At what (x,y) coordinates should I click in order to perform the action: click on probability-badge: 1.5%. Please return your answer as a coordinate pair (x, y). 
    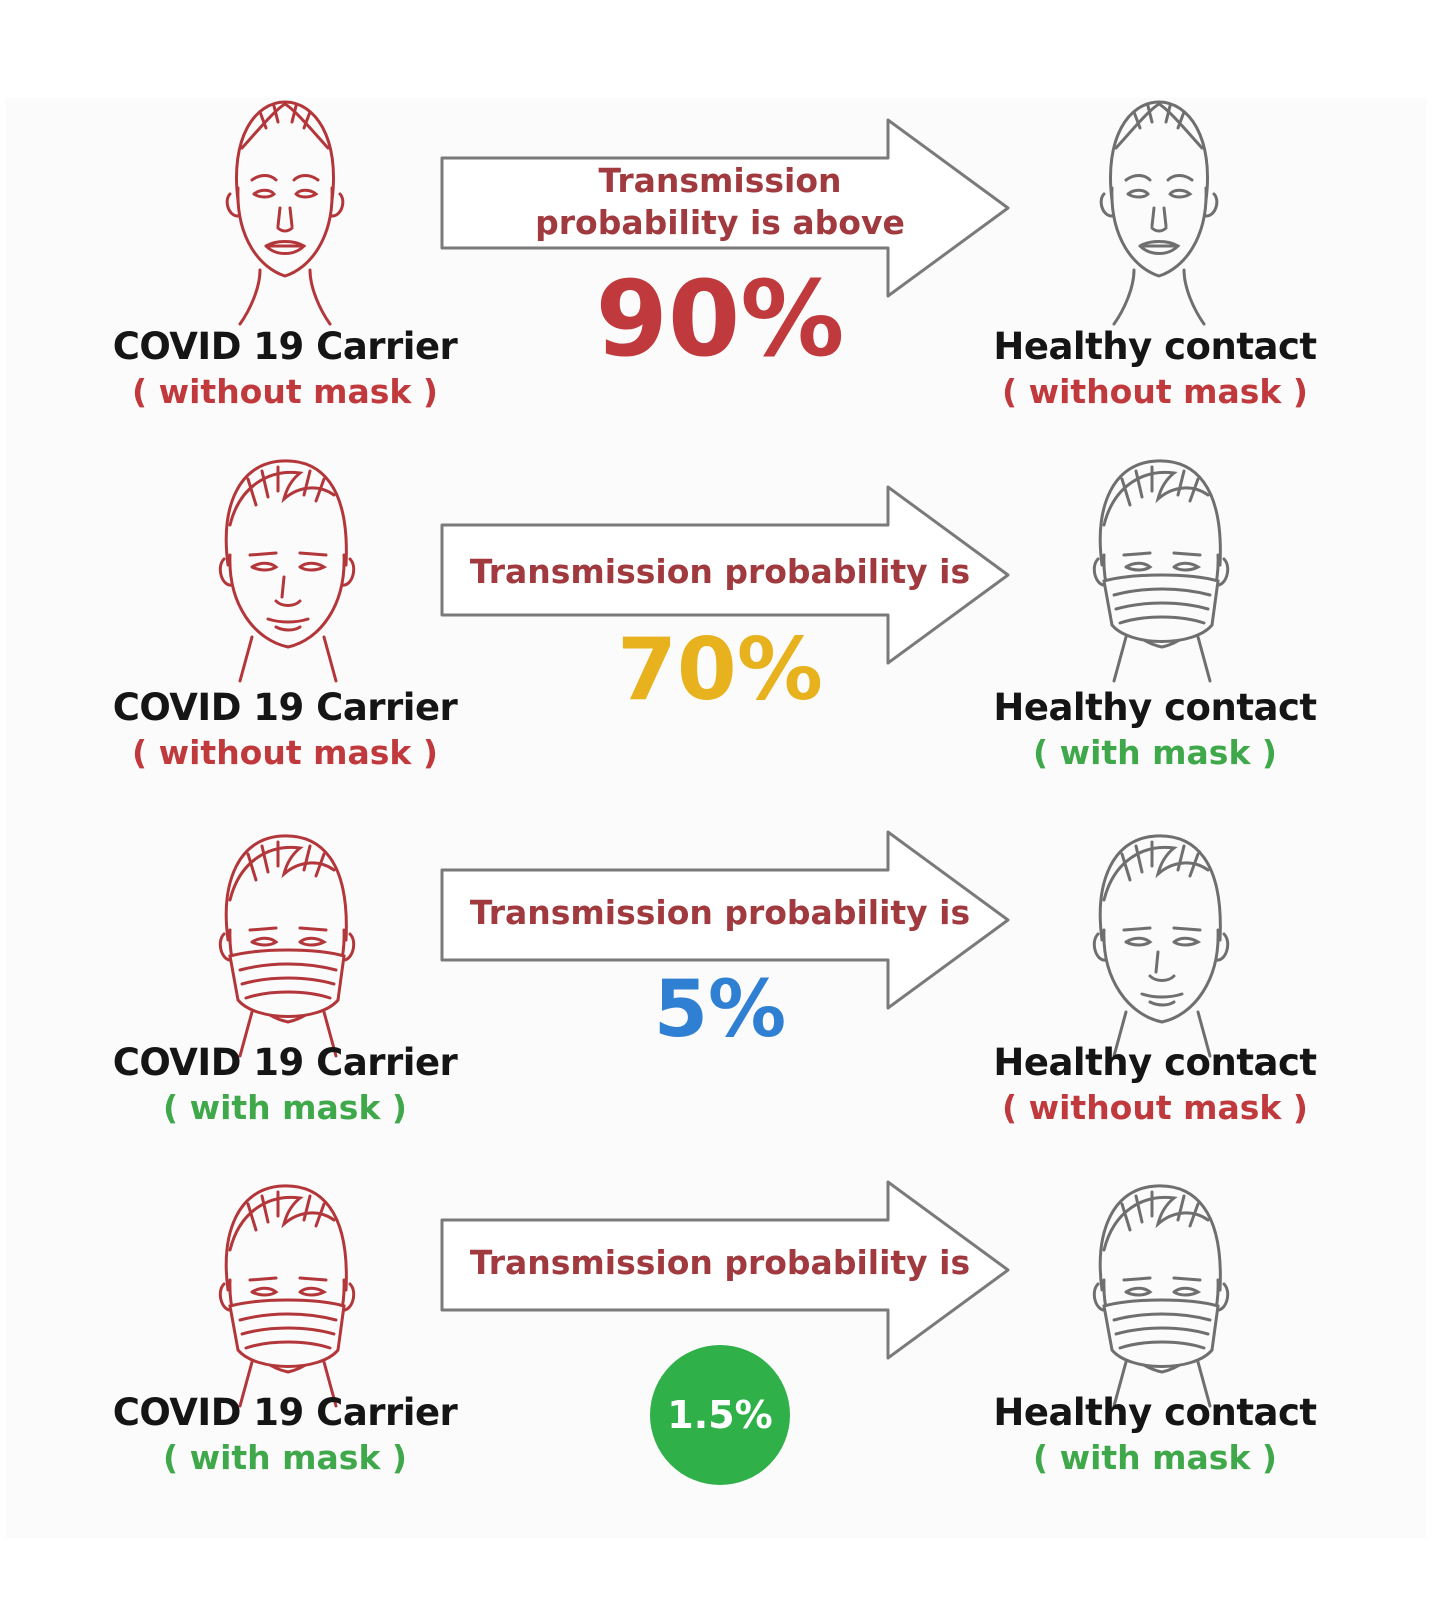
    Looking at the image, I should click on (720, 1415).